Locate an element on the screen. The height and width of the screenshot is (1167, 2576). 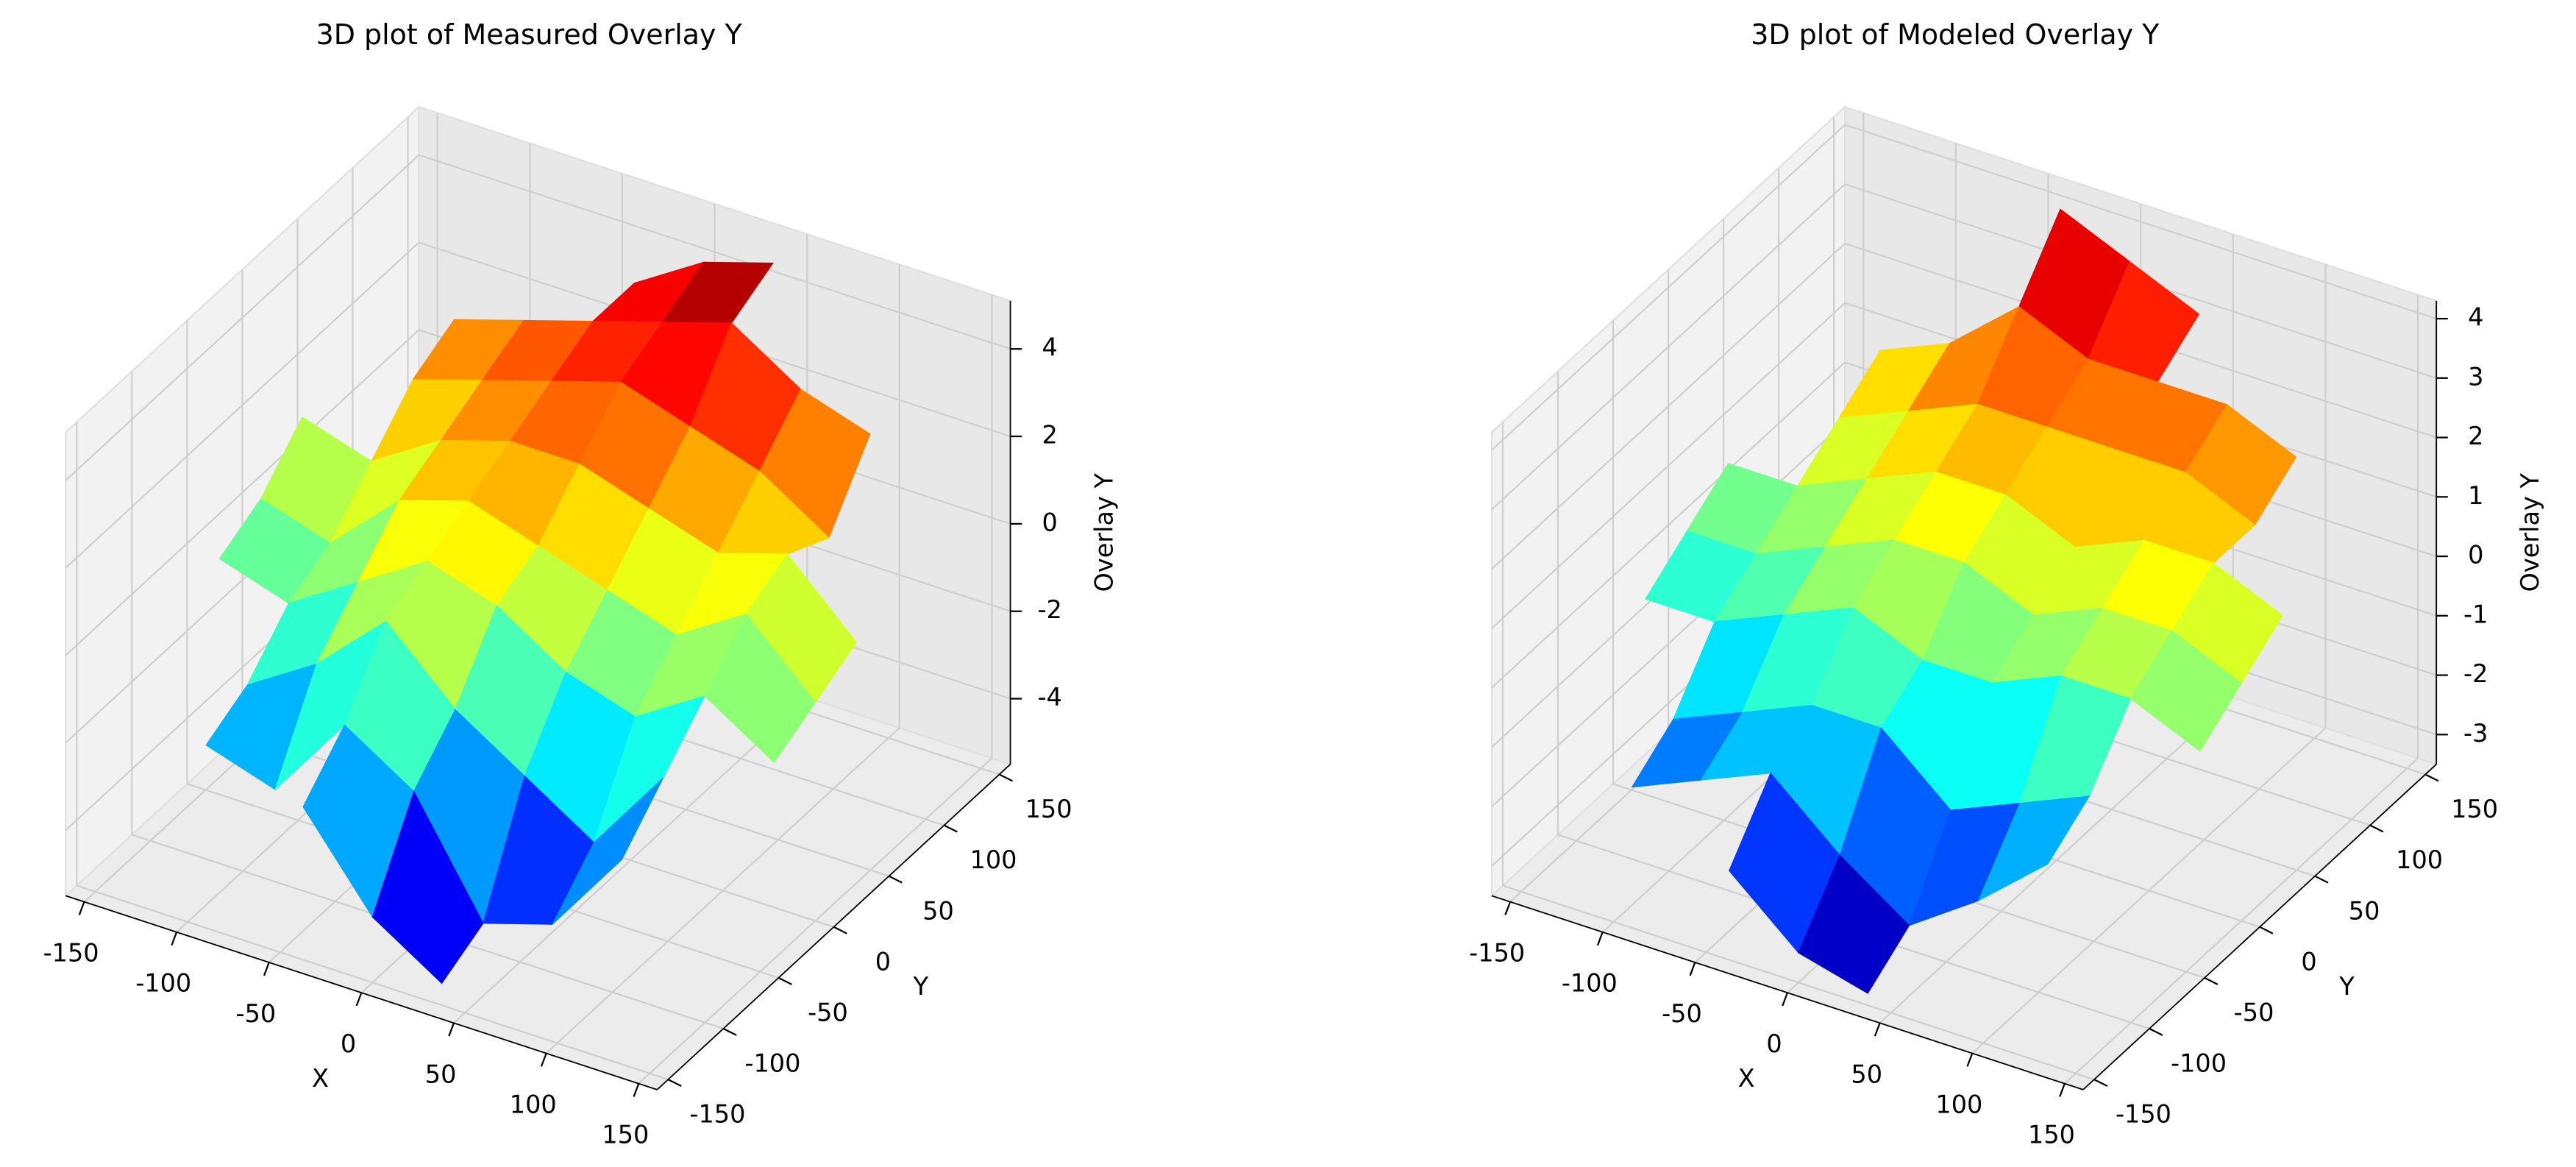
chart-title: 3D plot of Modeled Overlay Y is located at coordinates (1955, 34).